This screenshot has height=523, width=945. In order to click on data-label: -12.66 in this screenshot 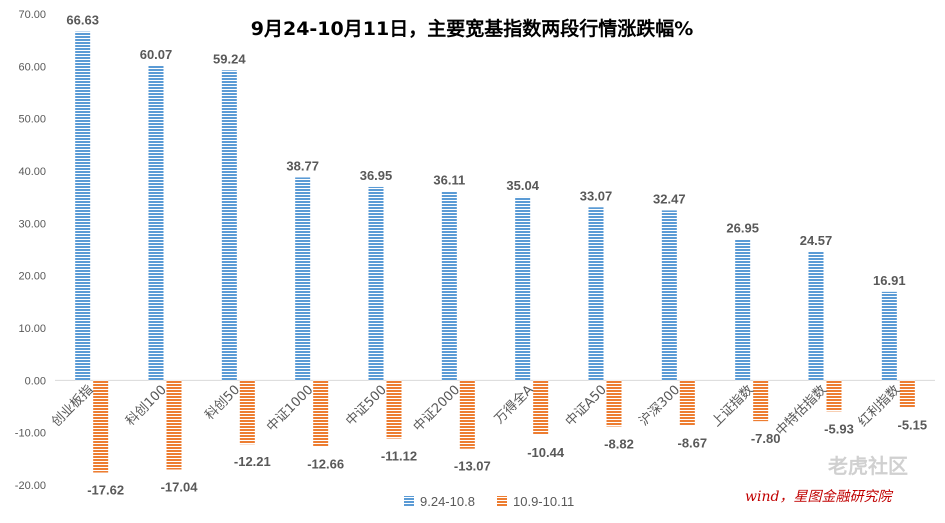, I will do `click(325, 464)`.